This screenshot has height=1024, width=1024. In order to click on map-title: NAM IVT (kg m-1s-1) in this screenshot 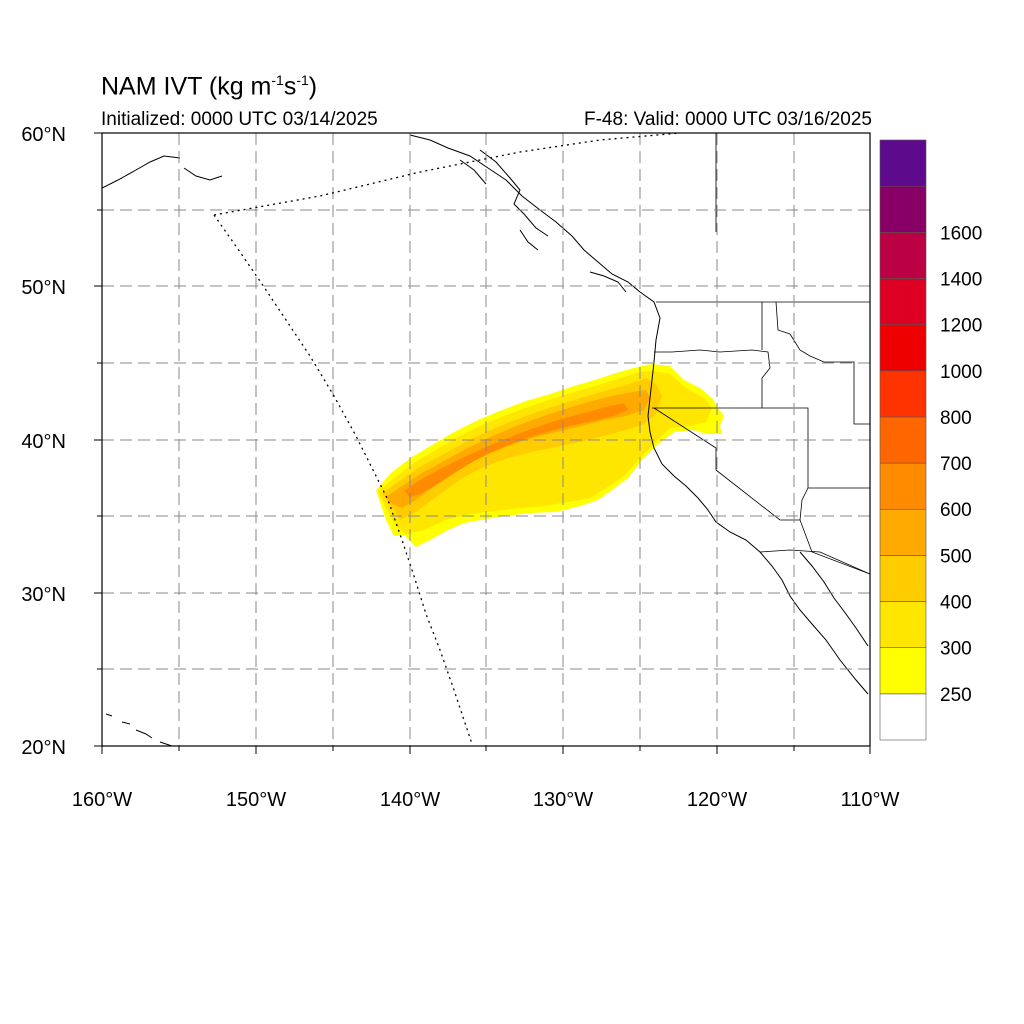, I will do `click(209, 86)`.